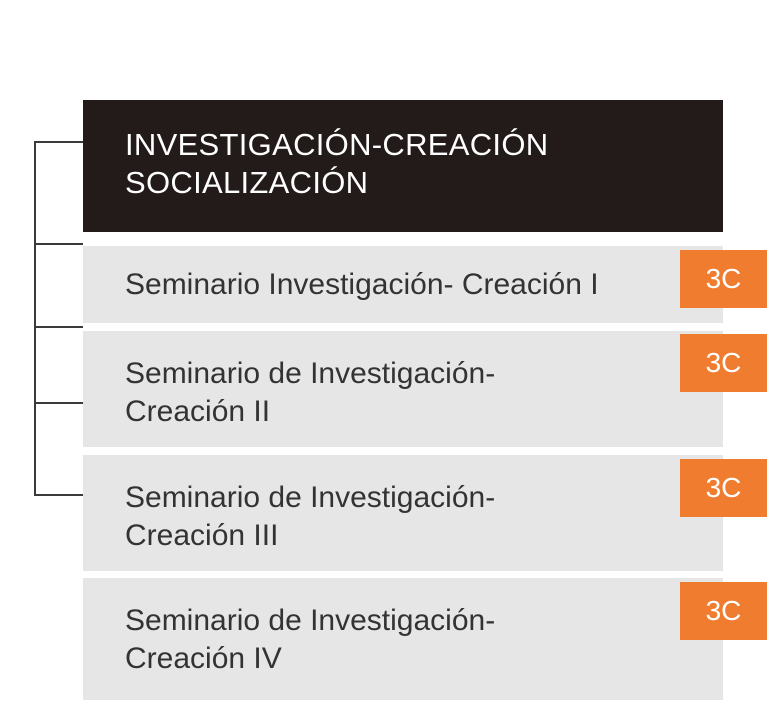 This screenshot has height=708, width=779. I want to click on connector-branch-header, so click(58, 142).